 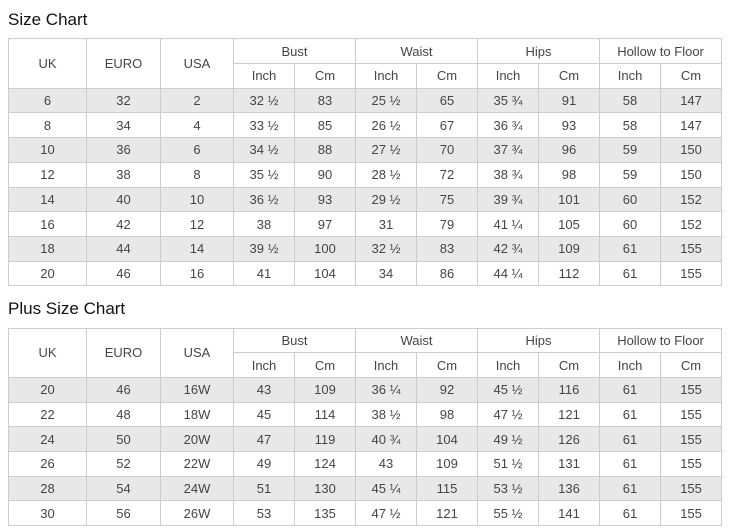 What do you see at coordinates (264, 199) in the screenshot?
I see `table-cell: 36 ½` at bounding box center [264, 199].